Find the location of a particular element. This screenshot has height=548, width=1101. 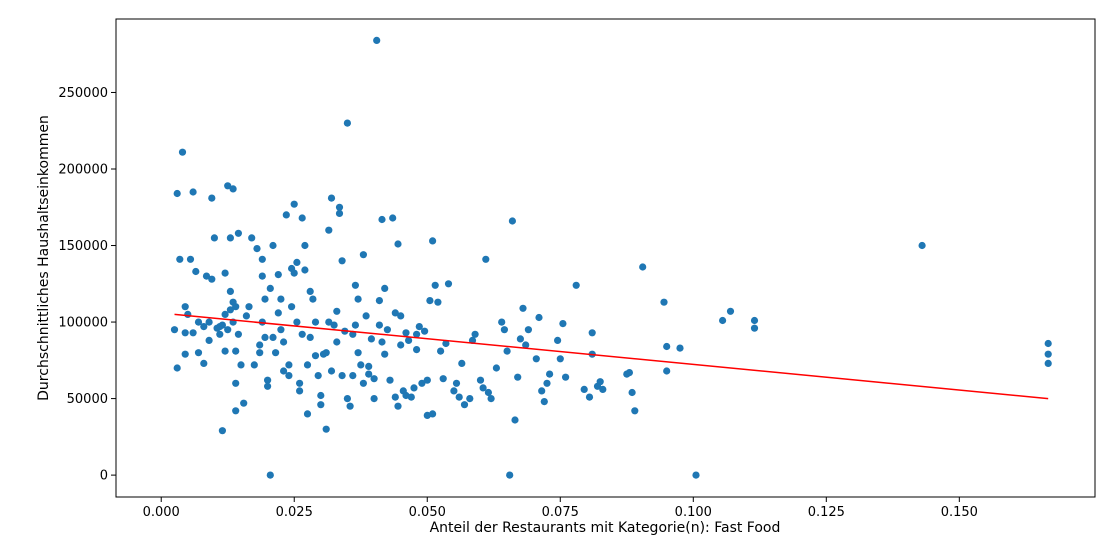

x-tick-label: 0.100 is located at coordinates (693, 512).